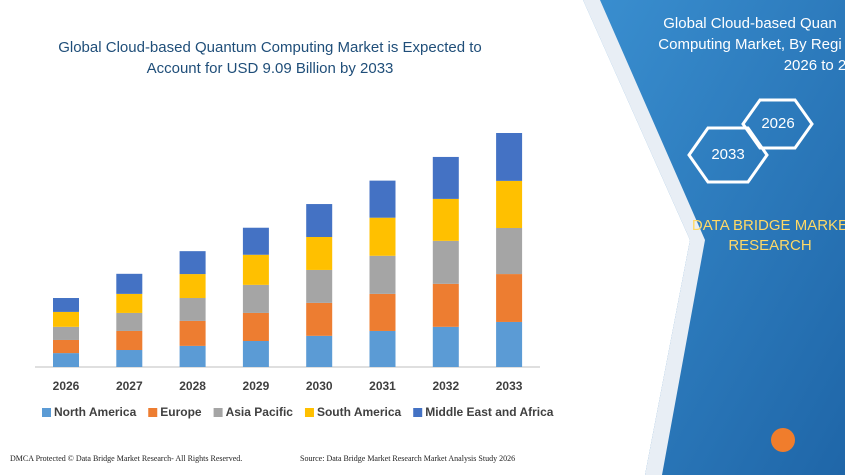 Image resolution: width=845 pixels, height=475 pixels. What do you see at coordinates (814, 65) in the screenshot?
I see `panel-title: 2026 to 2` at bounding box center [814, 65].